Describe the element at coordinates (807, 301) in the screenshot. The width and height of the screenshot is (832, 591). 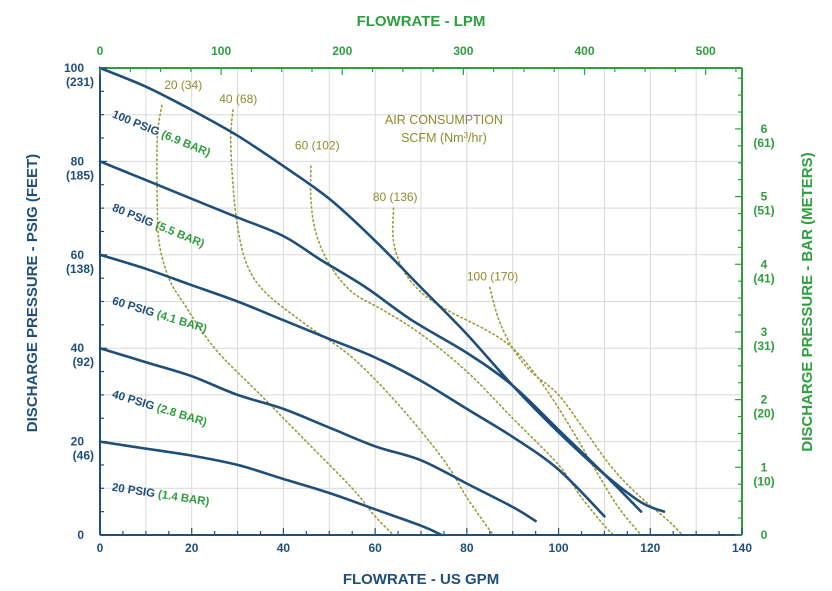
I see `y2-axis-title: DISCHARGE PRESSURE - BAR (METERS)` at that location.